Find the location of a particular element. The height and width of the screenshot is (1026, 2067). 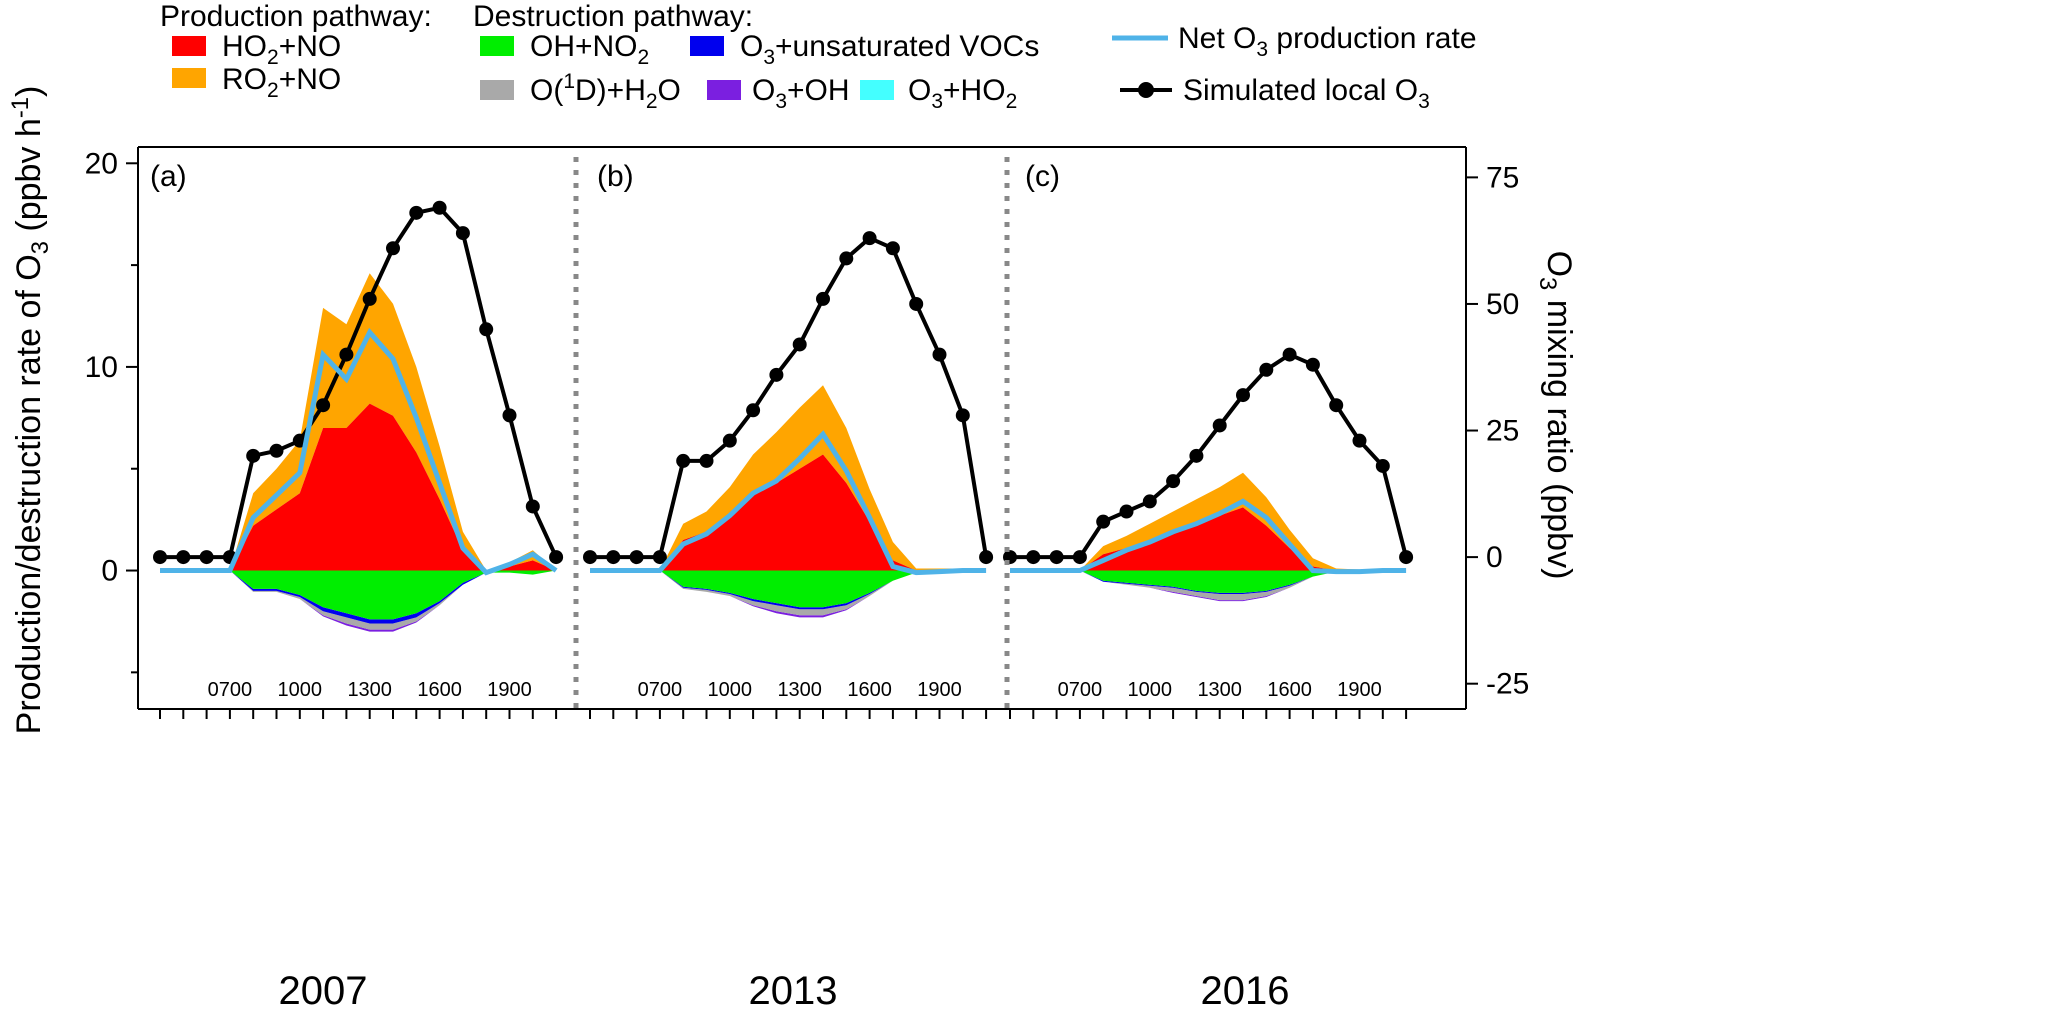

year-label: 2007 is located at coordinates (323, 991).